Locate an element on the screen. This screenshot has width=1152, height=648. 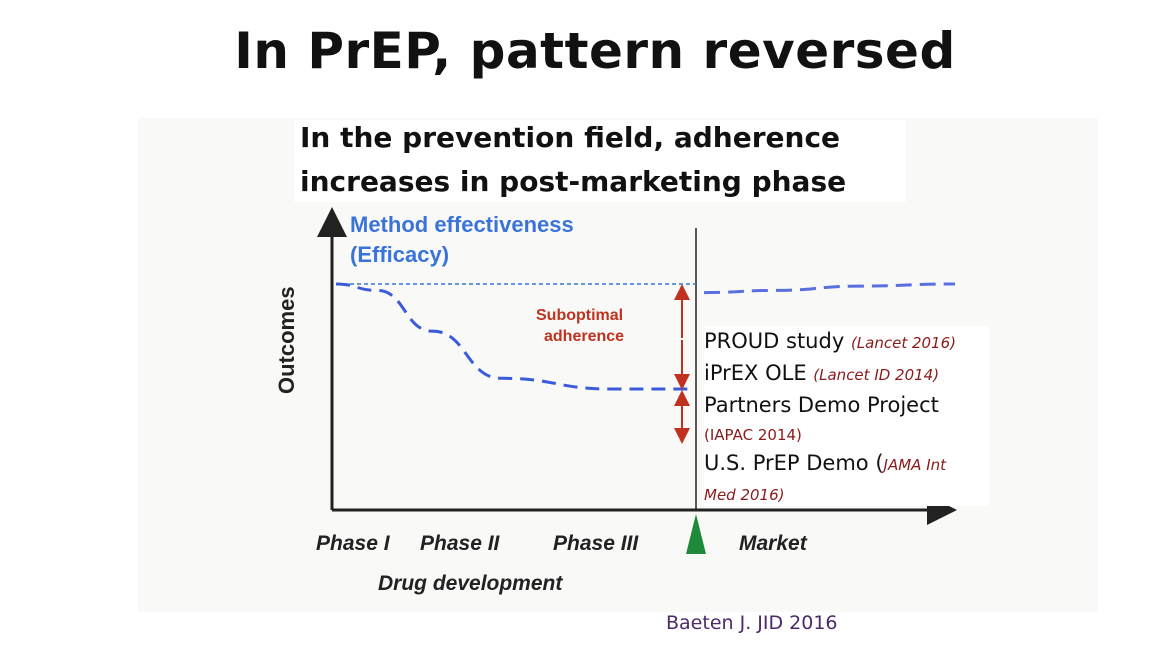
x-axis-label: Drug development is located at coordinates (470, 583).